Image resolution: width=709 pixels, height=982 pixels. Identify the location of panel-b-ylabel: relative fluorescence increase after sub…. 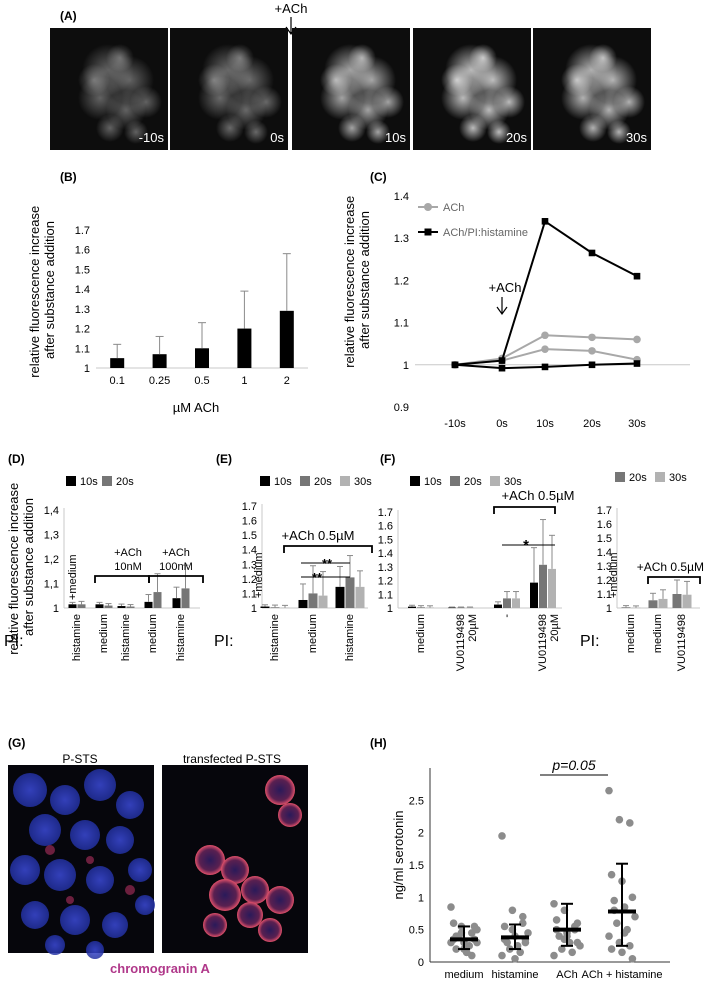
(42, 290).